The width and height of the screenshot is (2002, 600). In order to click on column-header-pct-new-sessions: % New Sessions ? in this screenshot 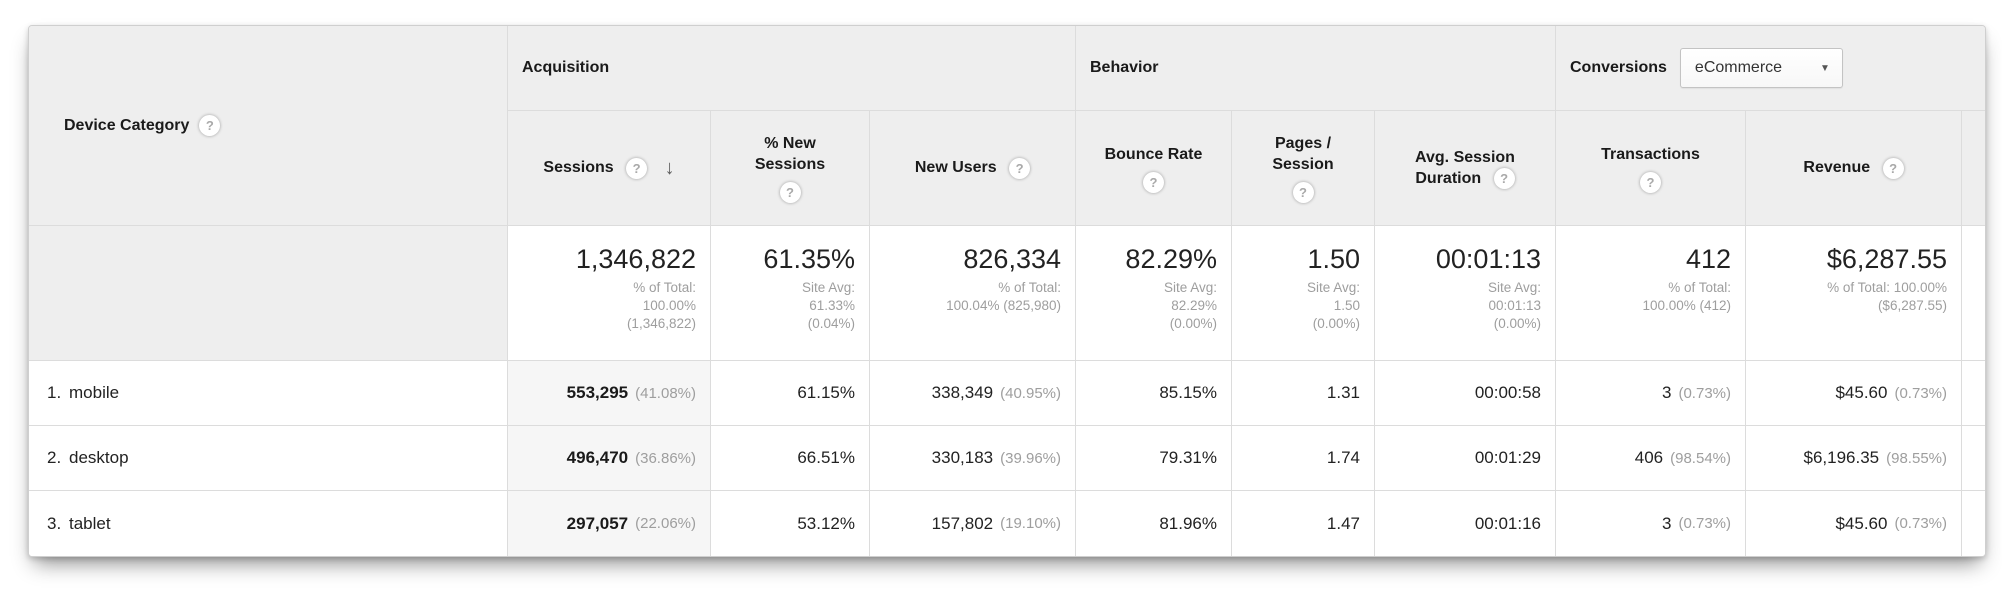, I will do `click(789, 168)`.